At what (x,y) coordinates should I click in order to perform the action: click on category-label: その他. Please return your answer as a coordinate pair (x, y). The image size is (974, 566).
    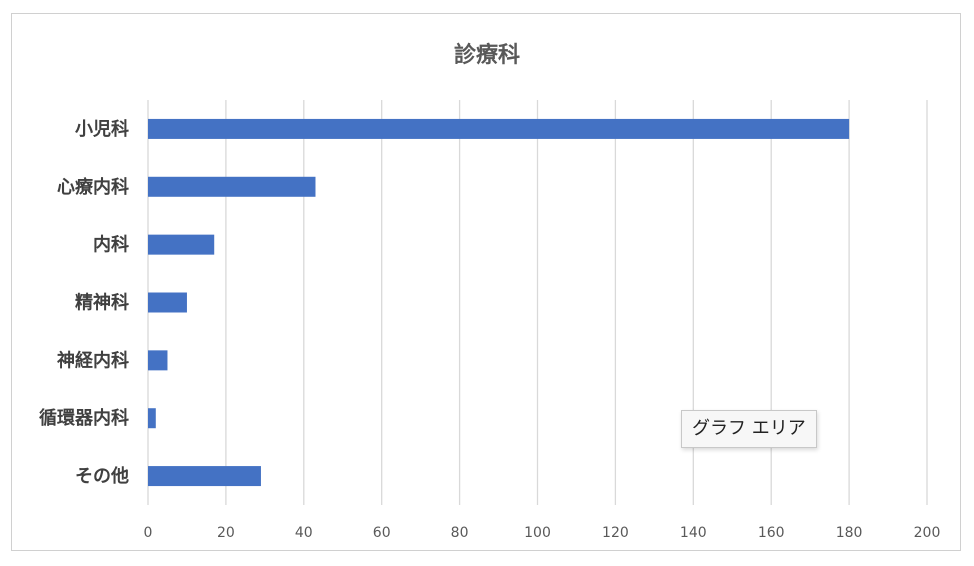
    Looking at the image, I should click on (102, 476).